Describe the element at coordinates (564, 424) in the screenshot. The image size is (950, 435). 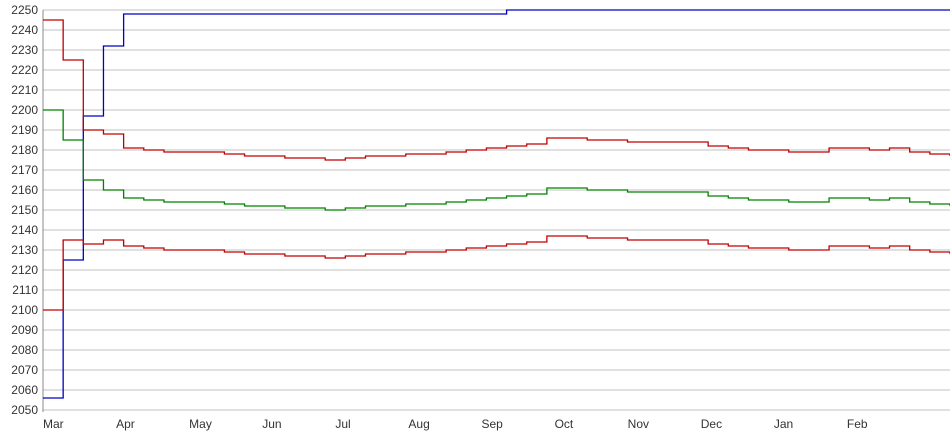
I see `x-tick-label: Oct` at that location.